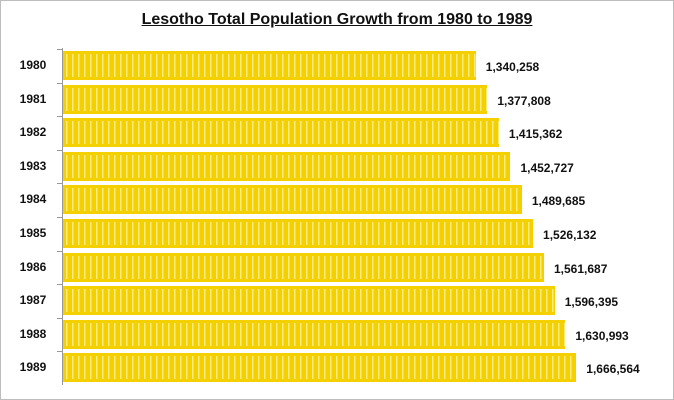 The width and height of the screenshot is (674, 400). Describe the element at coordinates (269, 65) in the screenshot. I see `bar-1980` at that location.